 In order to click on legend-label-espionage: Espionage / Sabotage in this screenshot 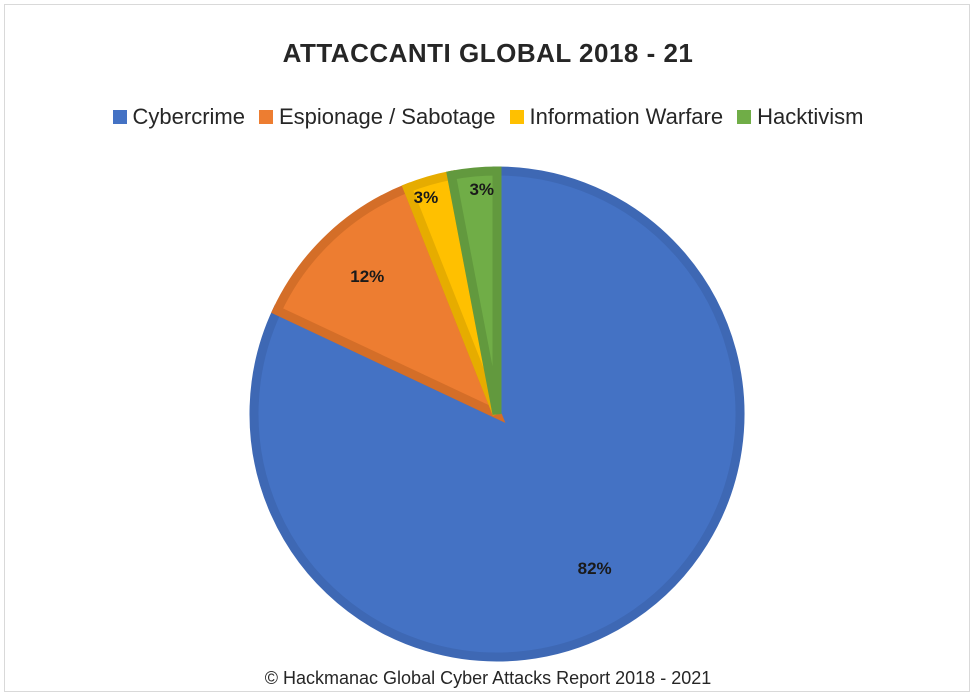, I will do `click(387, 116)`.